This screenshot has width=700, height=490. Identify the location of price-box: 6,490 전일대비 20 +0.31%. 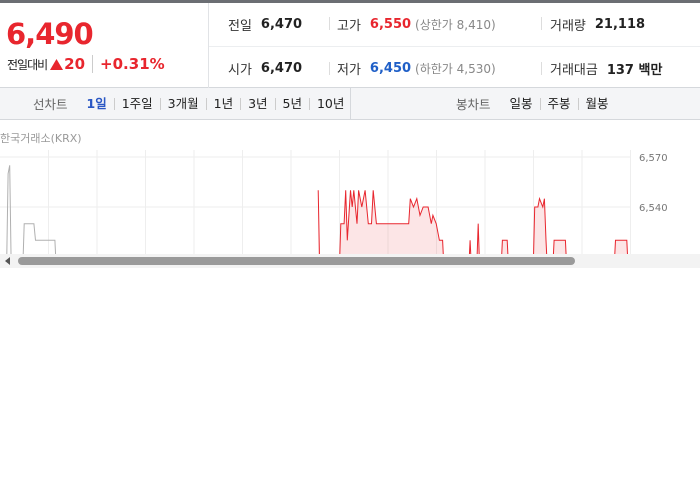
(104, 45).